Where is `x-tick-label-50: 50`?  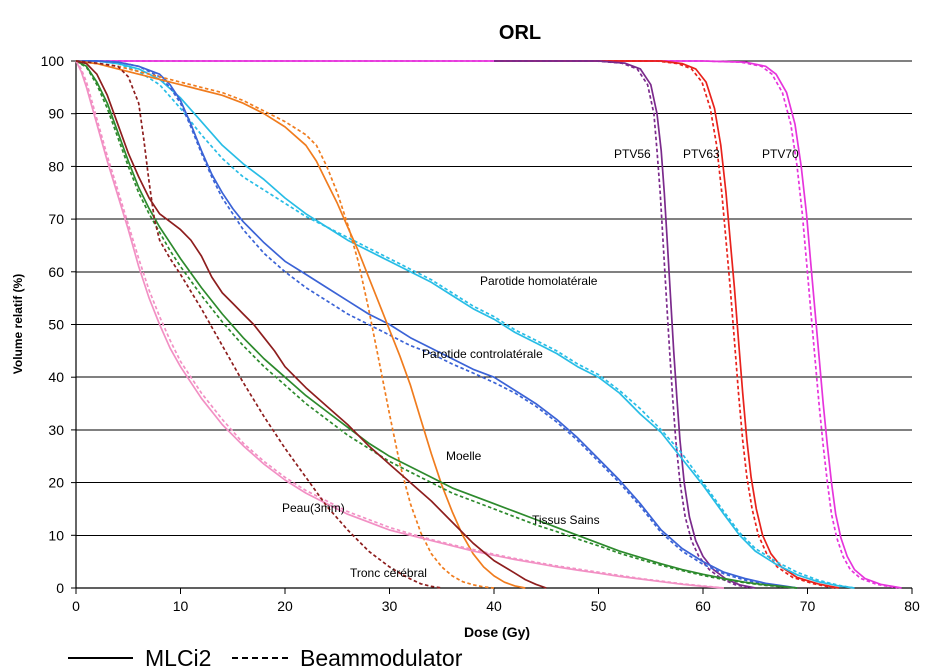 x-tick-label-50: 50 is located at coordinates (599, 606).